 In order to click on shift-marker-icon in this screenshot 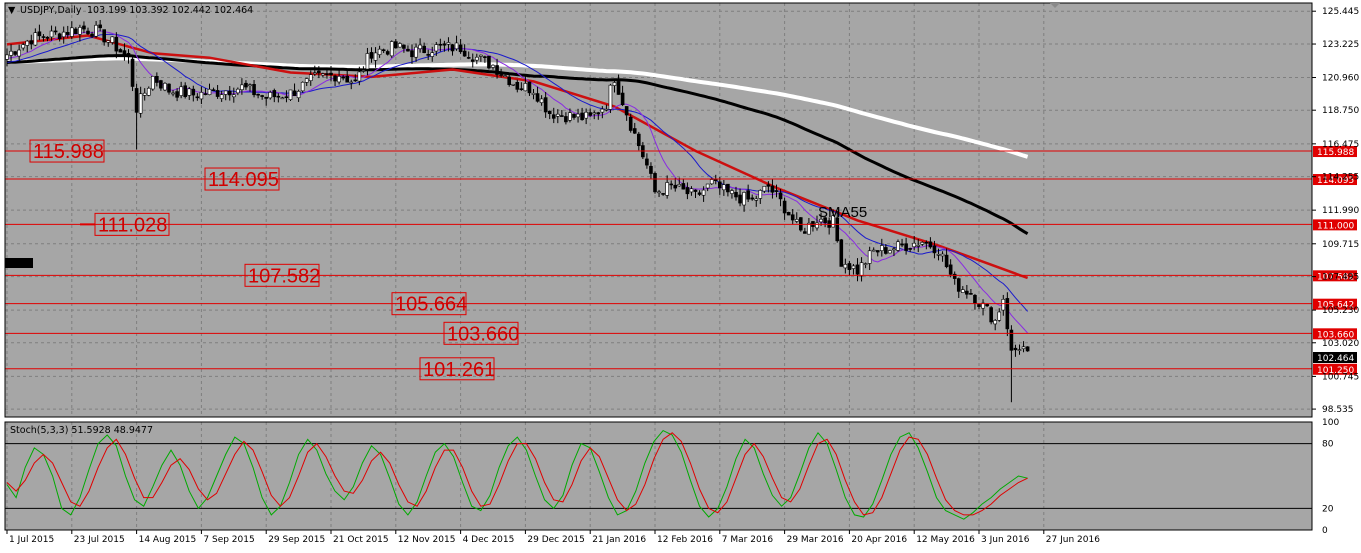, I will do `click(1055, 5)`.